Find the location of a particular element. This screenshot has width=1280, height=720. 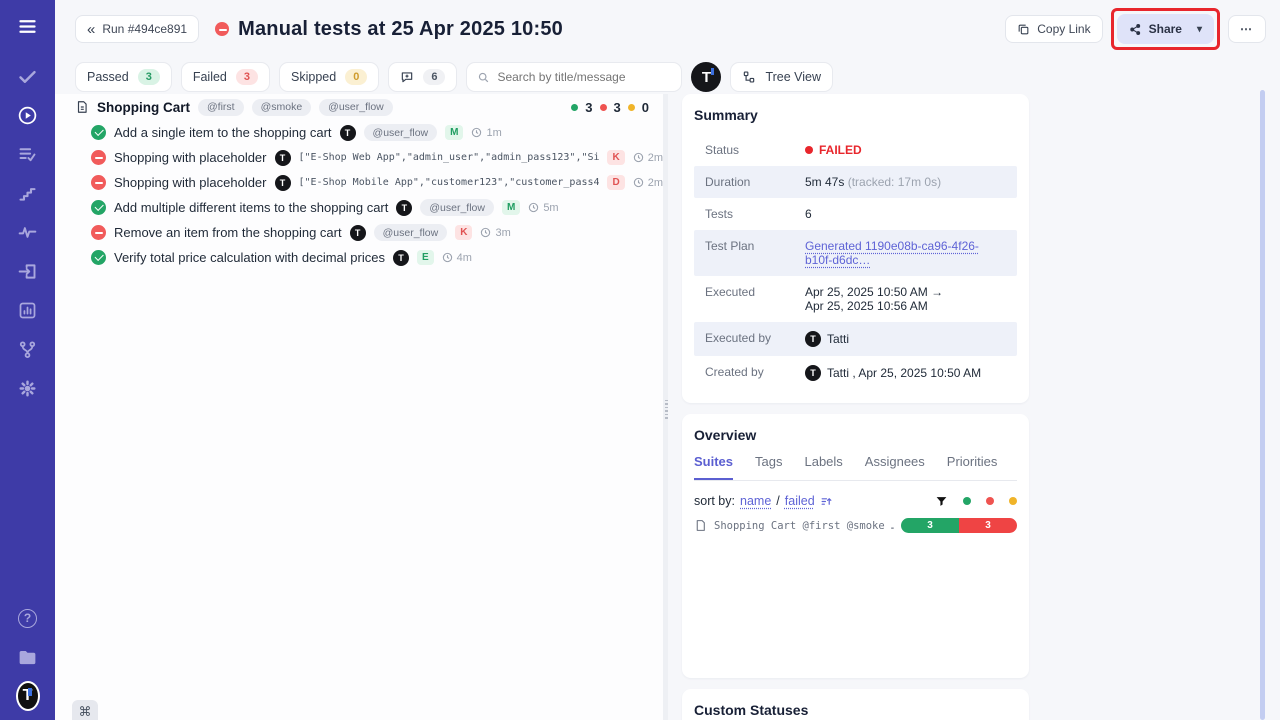

test-runs-icon is located at coordinates (28, 115).